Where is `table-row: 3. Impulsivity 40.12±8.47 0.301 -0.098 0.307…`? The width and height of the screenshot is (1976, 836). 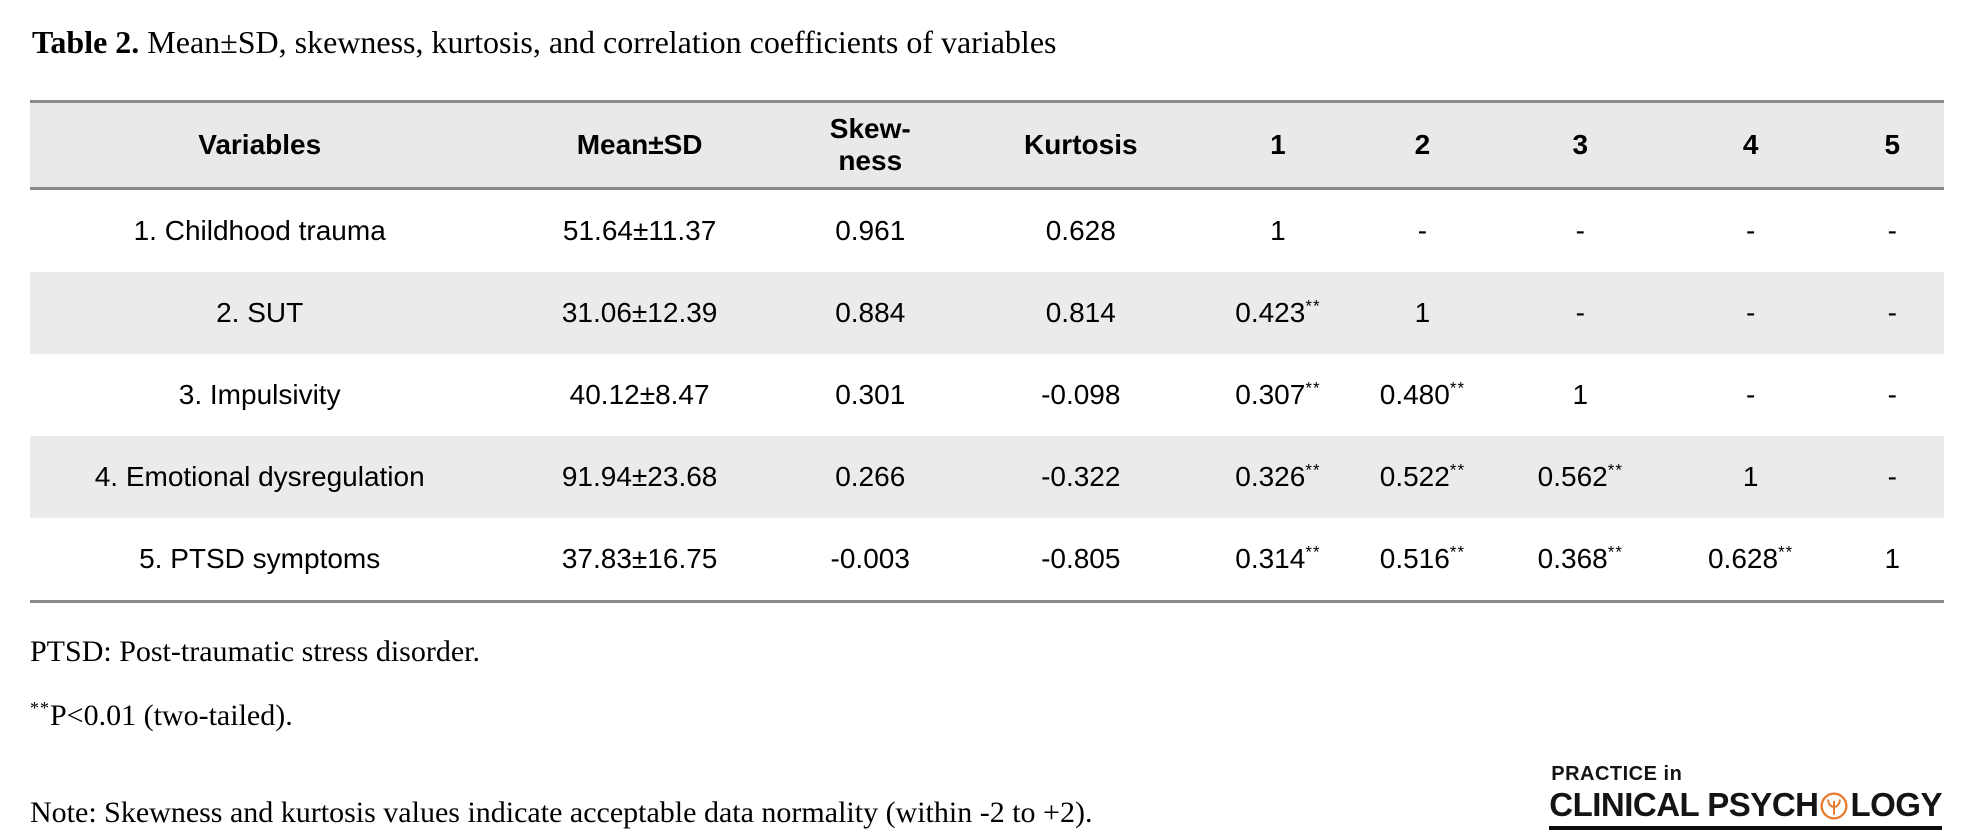 table-row: 3. Impulsivity 40.12±8.47 0.301 -0.098 0.307… is located at coordinates (987, 395).